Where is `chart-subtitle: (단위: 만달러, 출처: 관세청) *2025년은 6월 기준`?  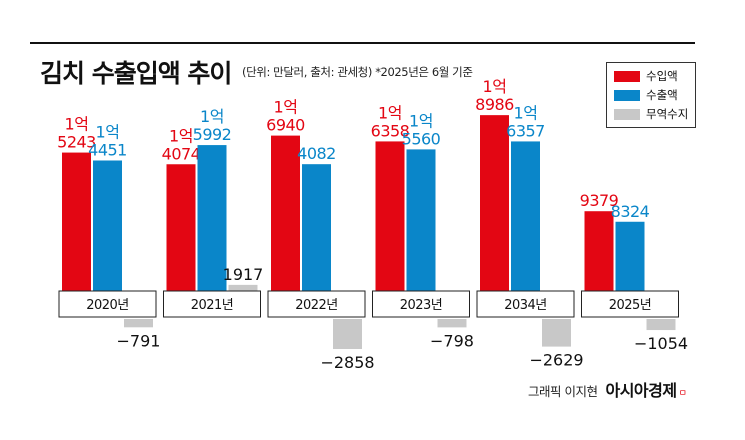 chart-subtitle: (단위: 만달러, 출처: 관세청) *2025년은 6월 기준 is located at coordinates (357, 72).